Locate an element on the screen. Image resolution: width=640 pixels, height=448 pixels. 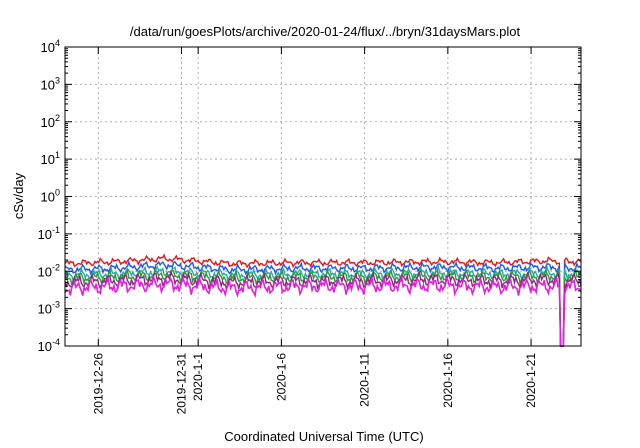
y-tick-label: 10⁻³ is located at coordinates (49, 308).